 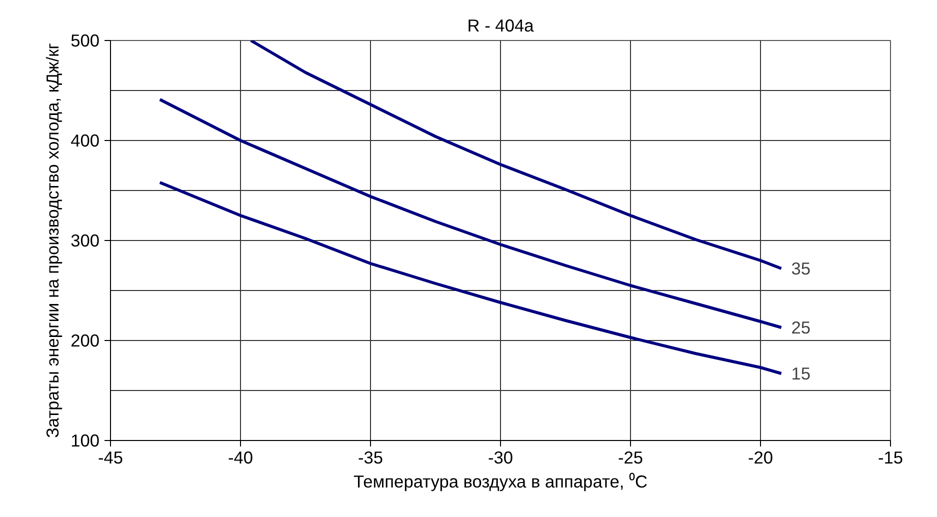 I want to click on chart-title: R - 404a, so click(x=500, y=26).